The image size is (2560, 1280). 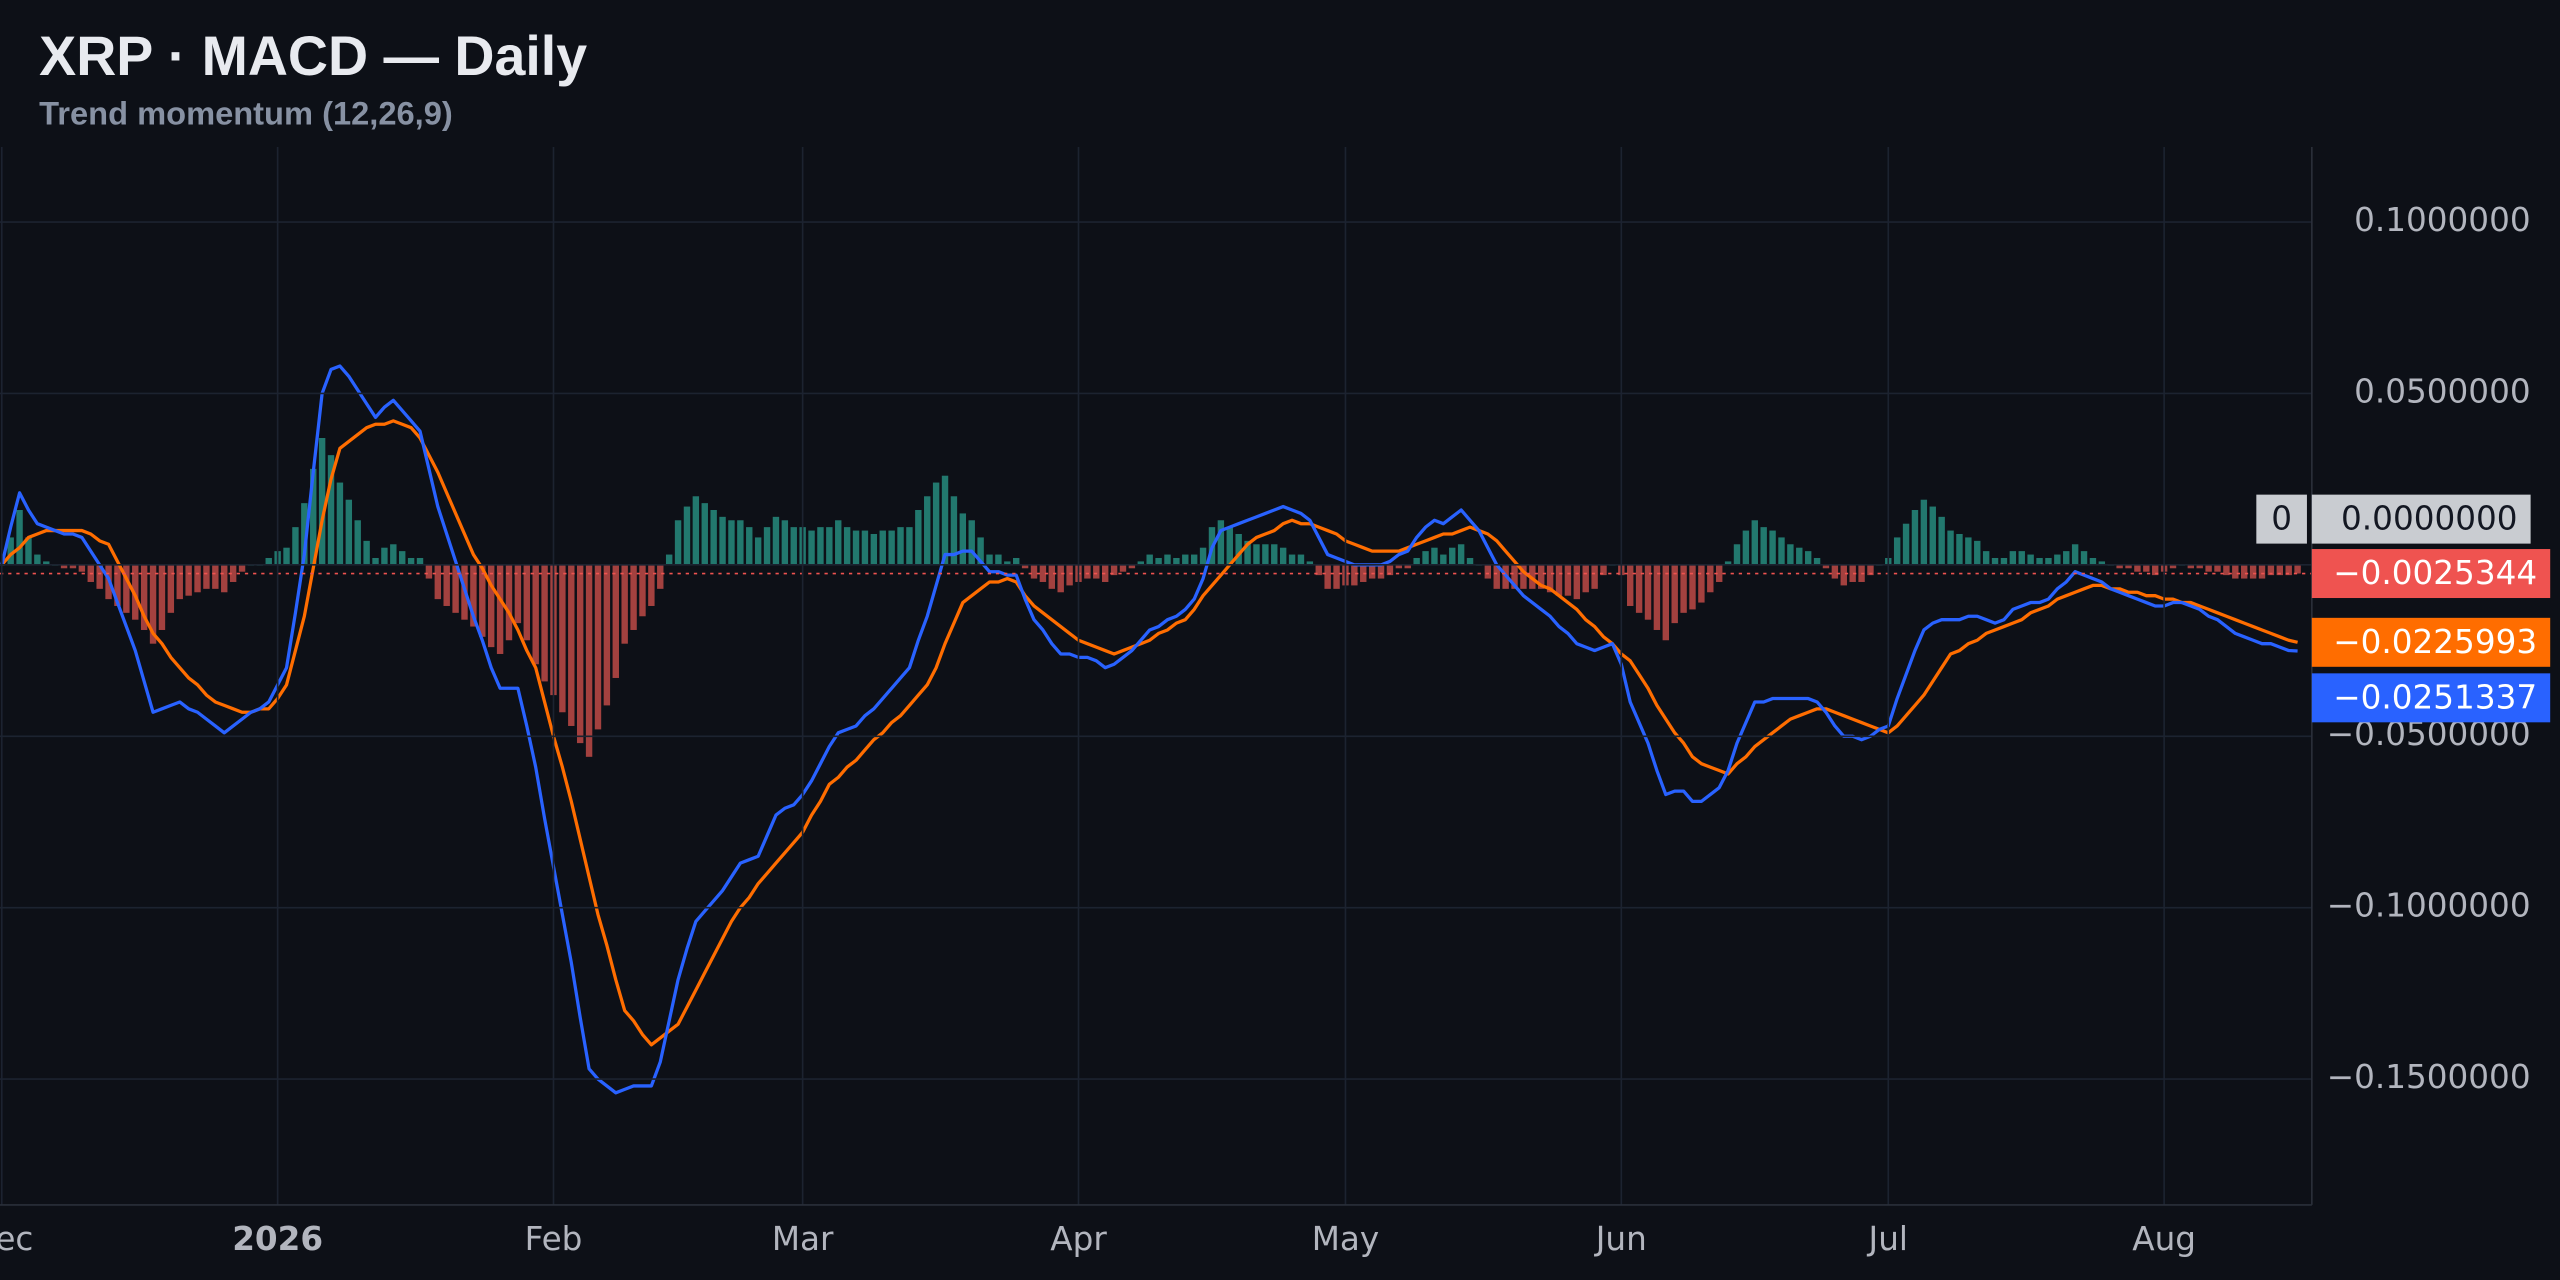 What do you see at coordinates (2421, 519) in the screenshot?
I see `y-tick-badge` at bounding box center [2421, 519].